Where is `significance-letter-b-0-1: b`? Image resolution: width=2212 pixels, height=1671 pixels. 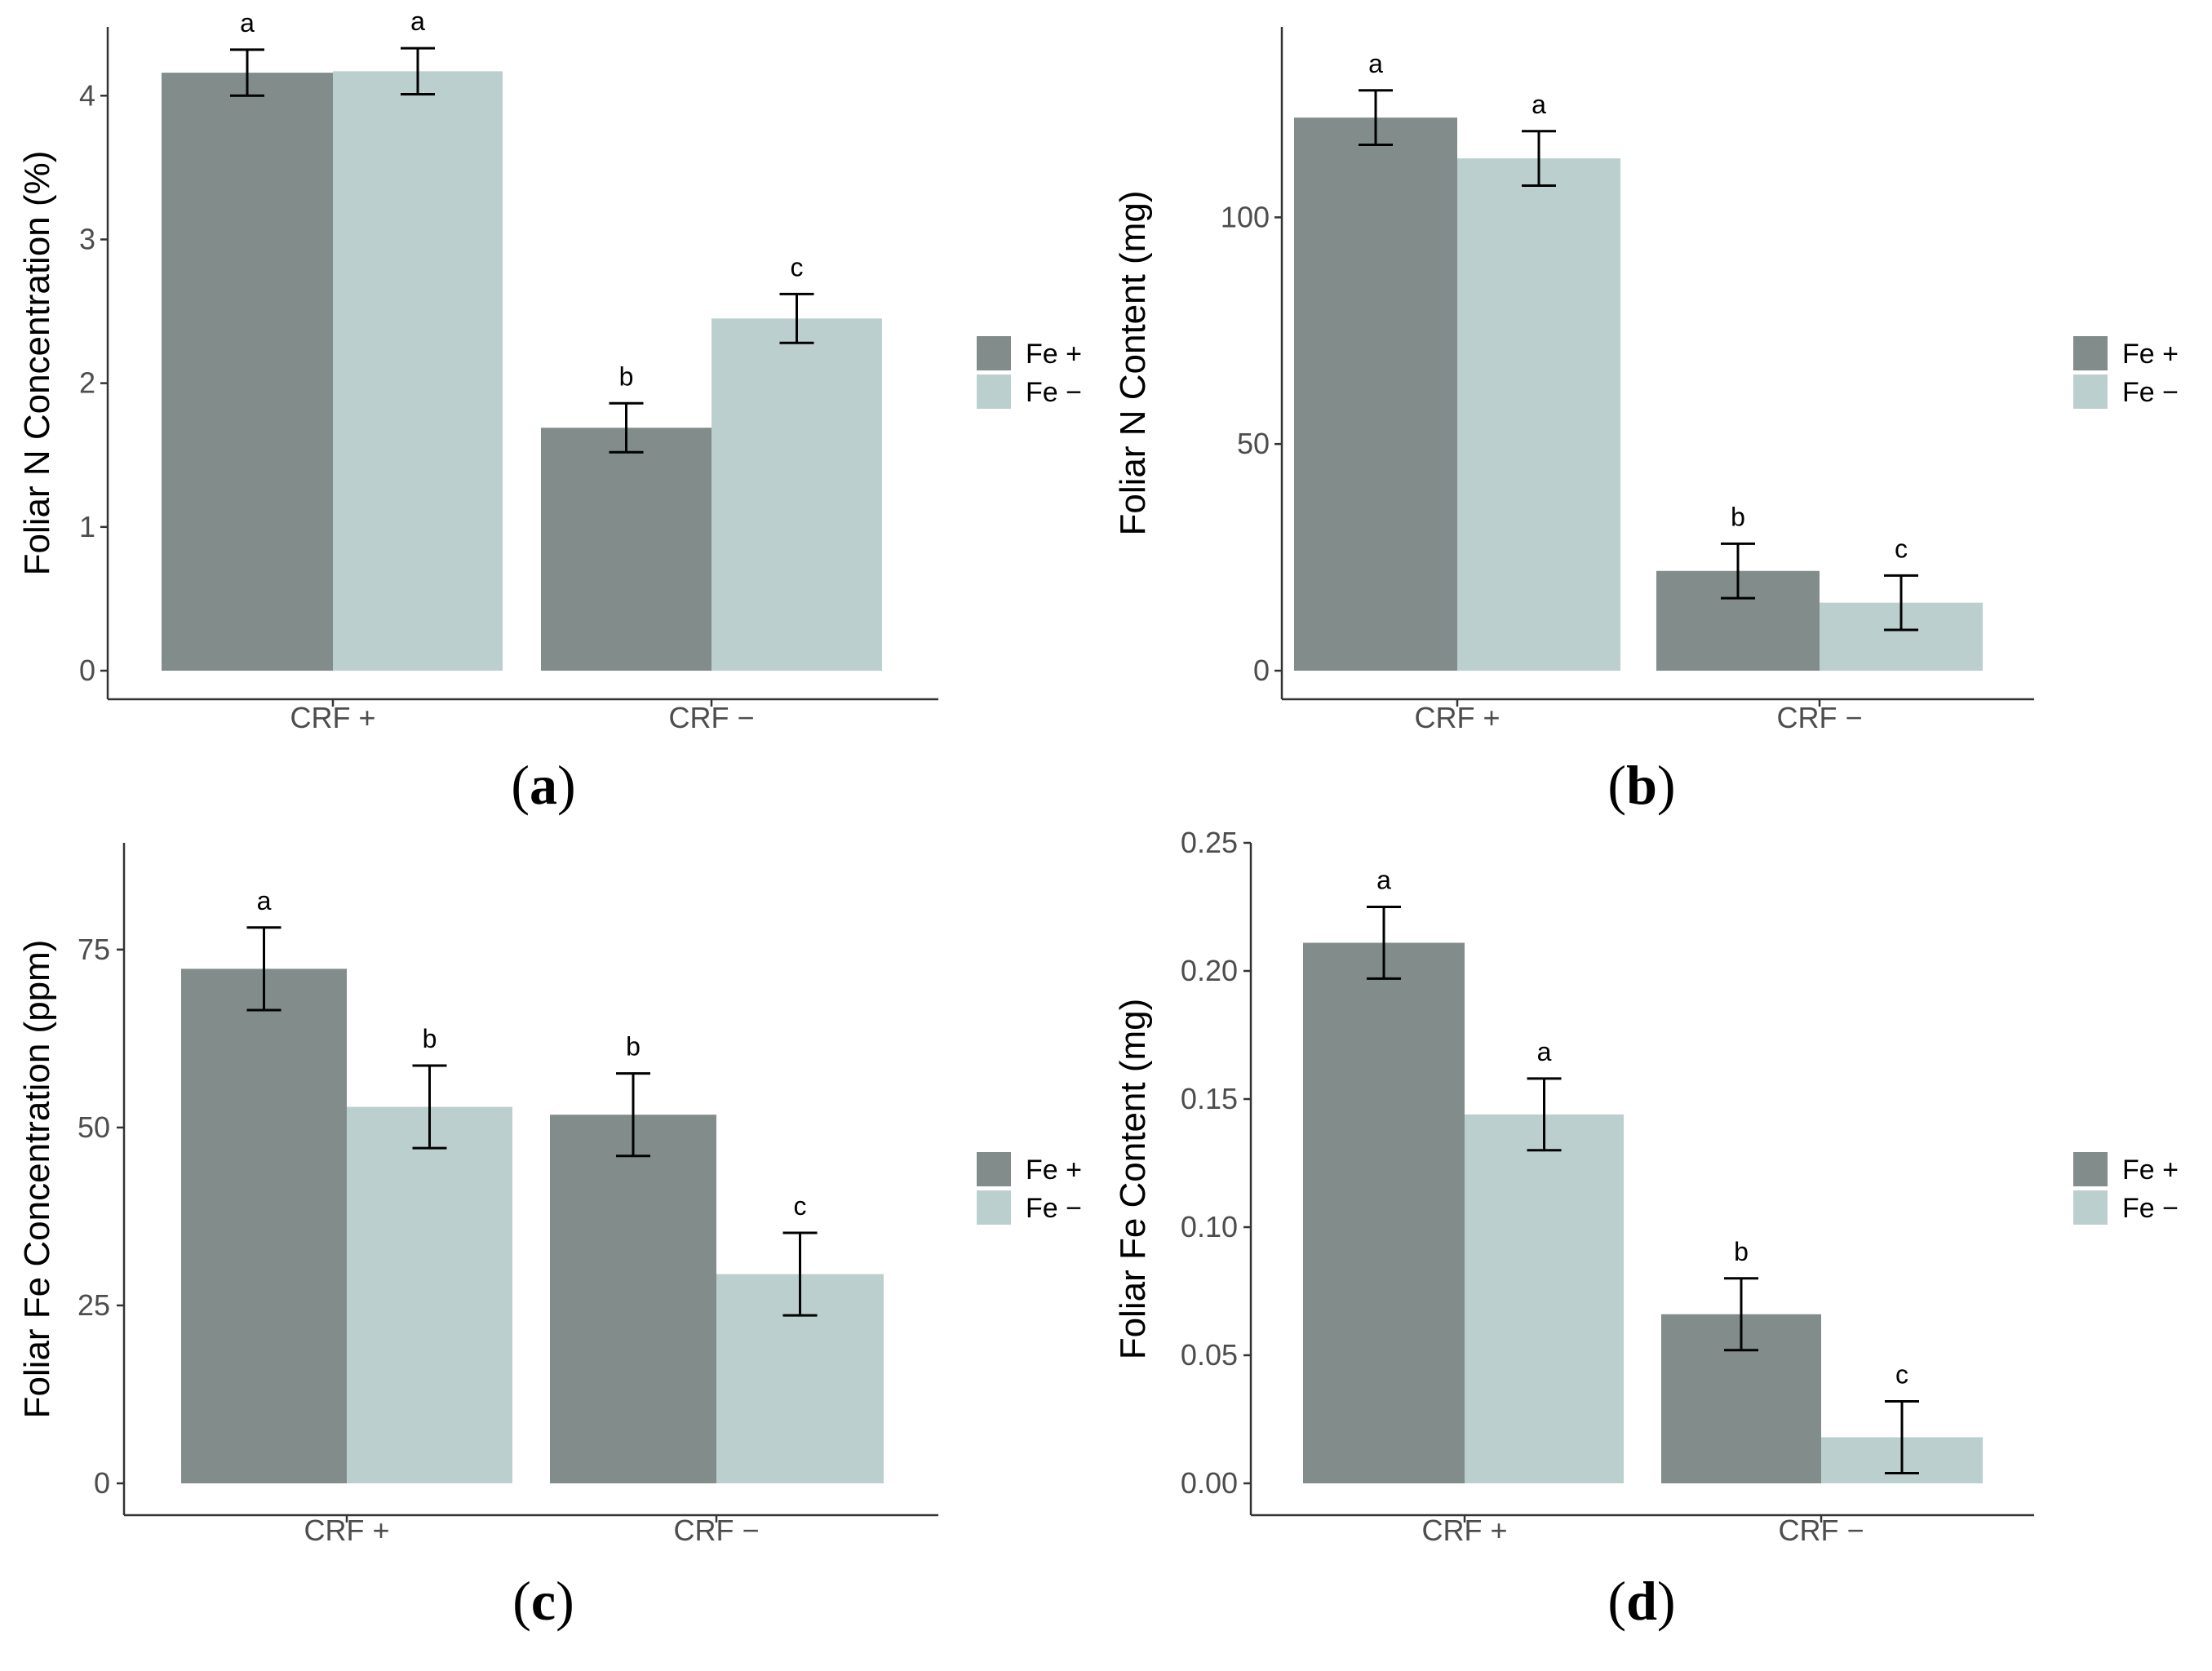
significance-letter-b-0-1: b is located at coordinates (1738, 516).